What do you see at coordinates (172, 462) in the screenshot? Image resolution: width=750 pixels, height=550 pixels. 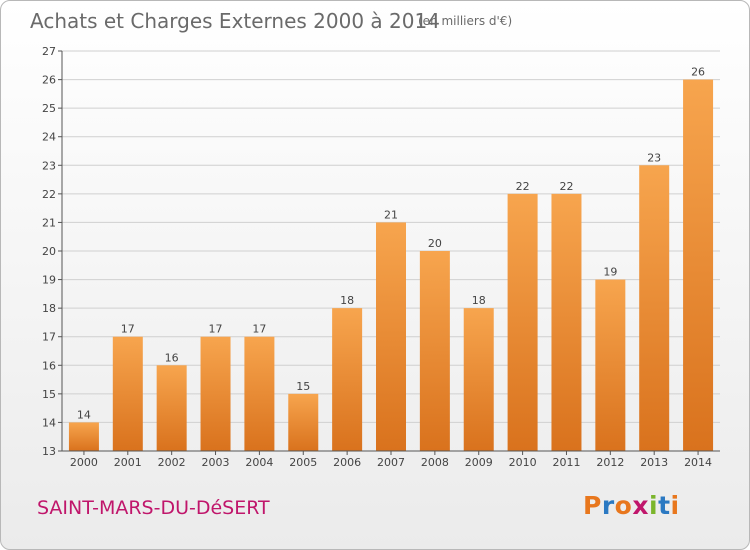 I see `x-tick-label: 2002` at bounding box center [172, 462].